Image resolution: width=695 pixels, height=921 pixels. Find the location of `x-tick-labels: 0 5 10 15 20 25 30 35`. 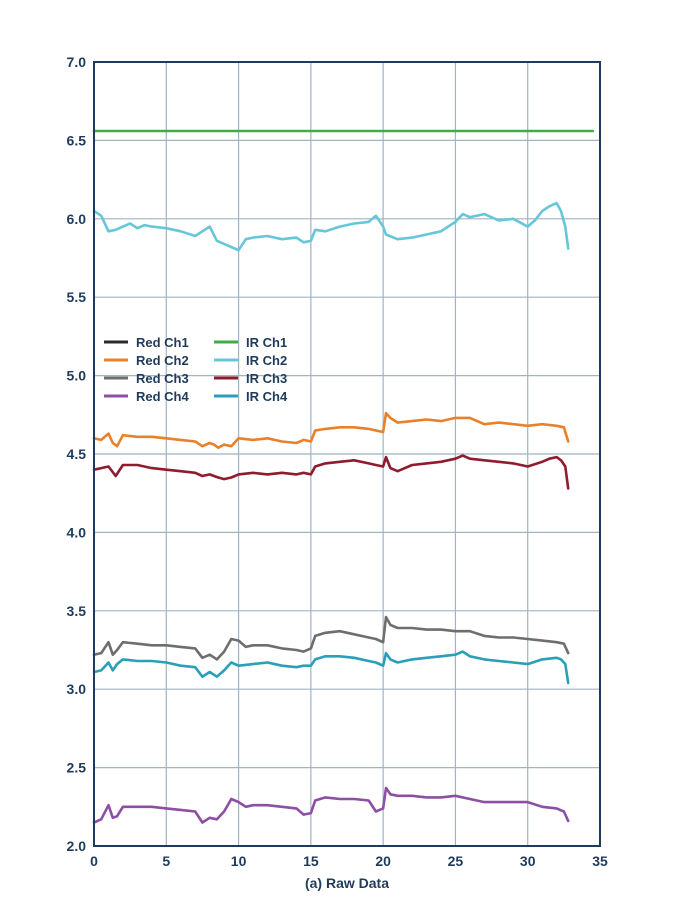

x-tick-labels: 0 5 10 15 20 25 30 35 is located at coordinates (349, 861).